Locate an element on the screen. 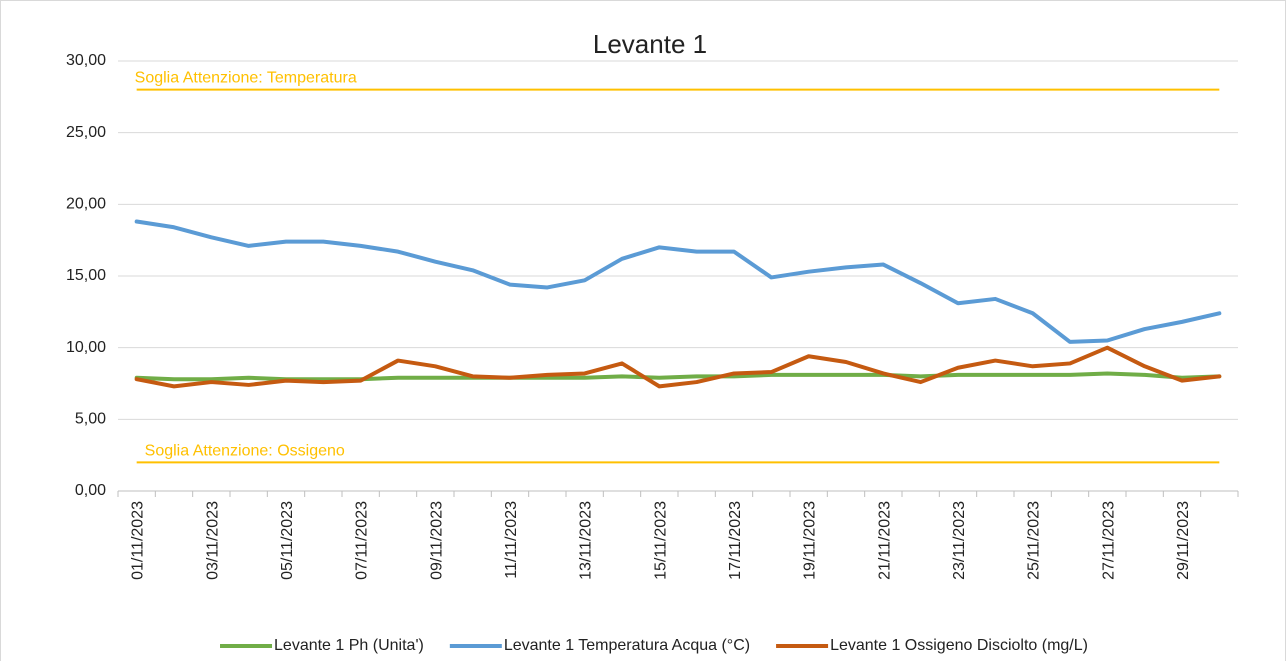  x-tick-label: 13/11/2023 is located at coordinates (586, 540).